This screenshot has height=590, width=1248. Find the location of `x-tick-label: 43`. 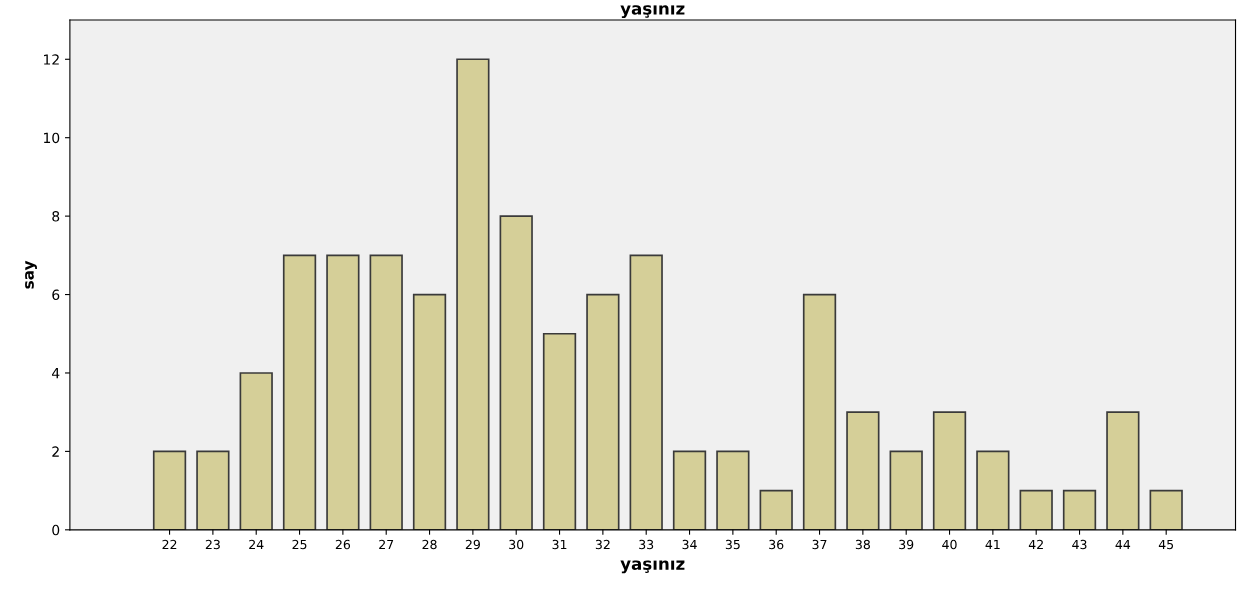

x-tick-label: 43 is located at coordinates (1079, 544).